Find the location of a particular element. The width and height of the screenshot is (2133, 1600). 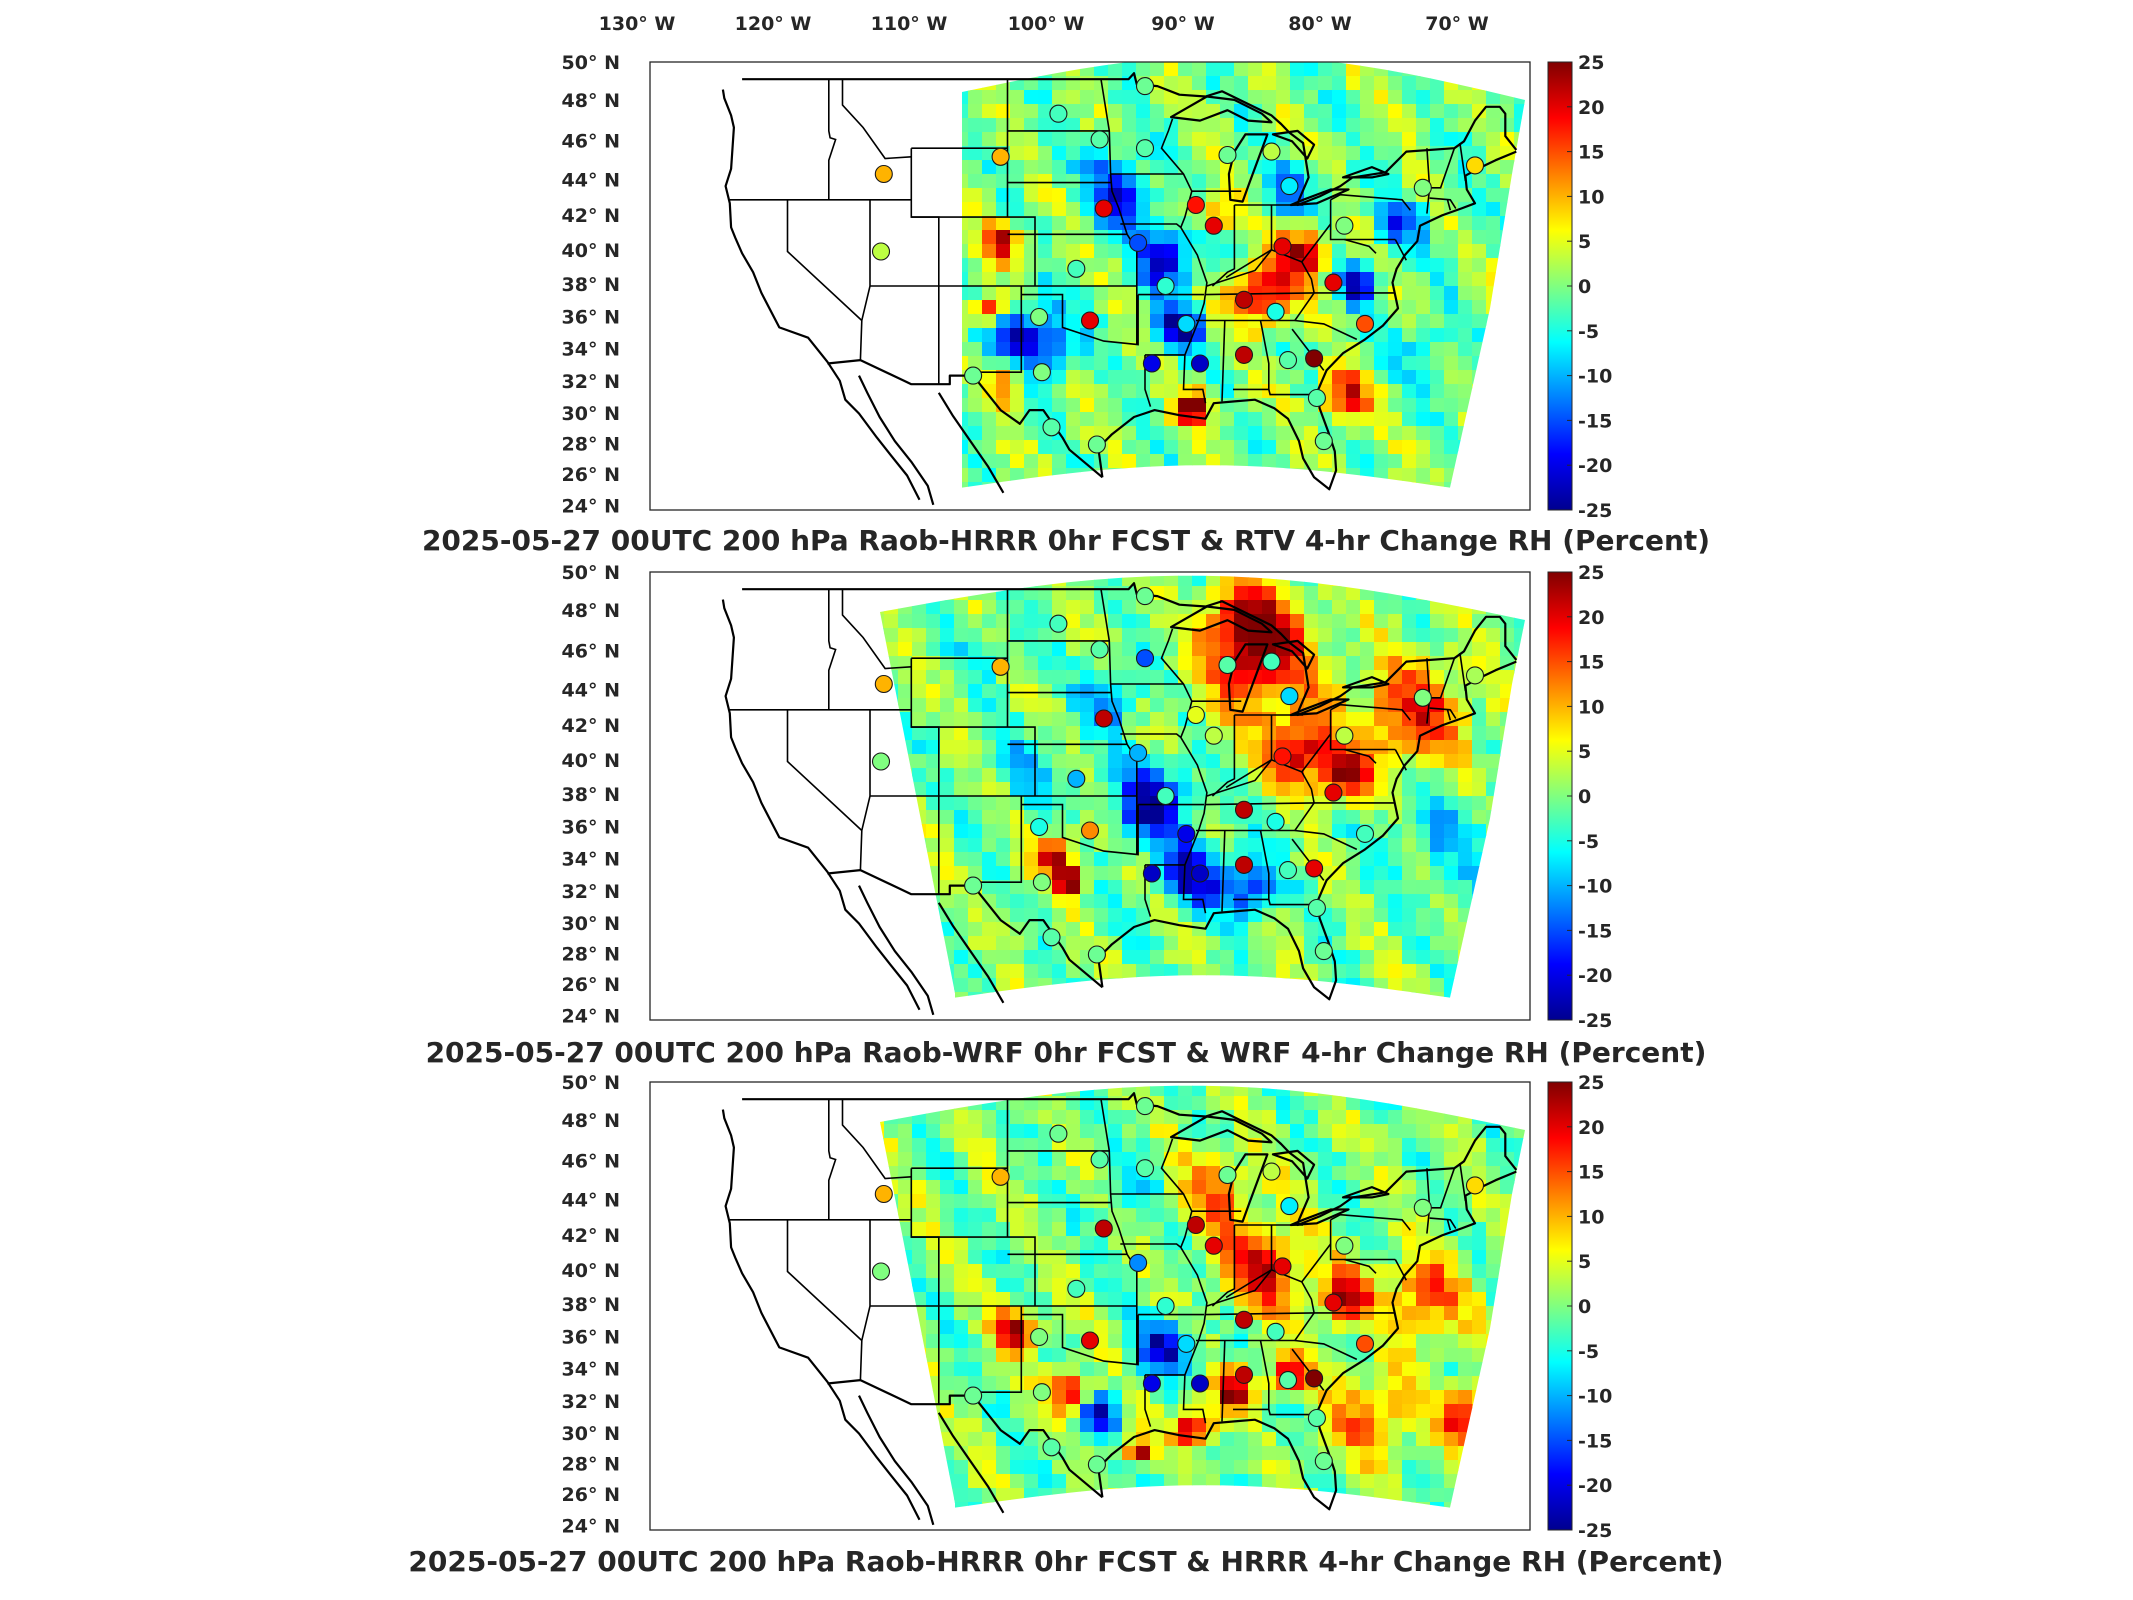

colorbar: 25 20 15 10 5 0 -5 -10 -15 -20 -25 is located at coordinates (1579, 1307).